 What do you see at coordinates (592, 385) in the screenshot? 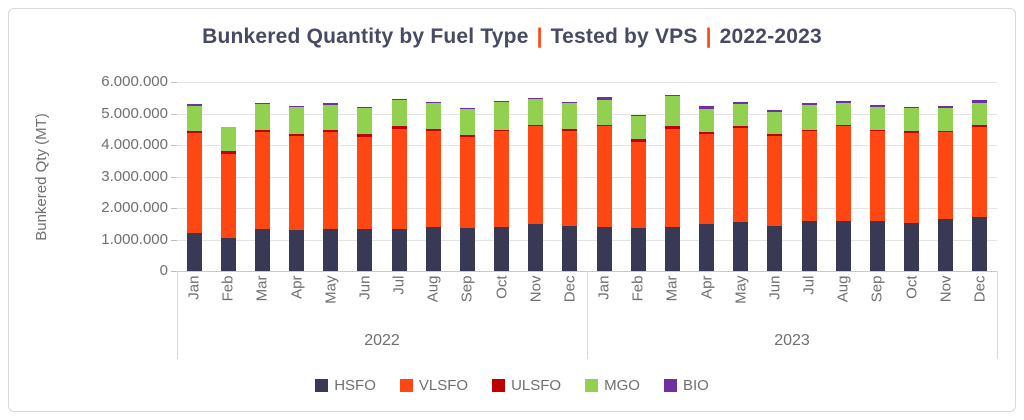
I see `legend-swatch-mgo` at bounding box center [592, 385].